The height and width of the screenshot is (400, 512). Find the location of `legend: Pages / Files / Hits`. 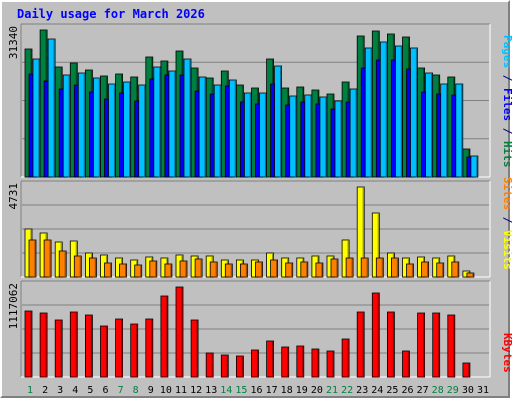

legend: Pages / Files / Hits is located at coordinates (506, 101).